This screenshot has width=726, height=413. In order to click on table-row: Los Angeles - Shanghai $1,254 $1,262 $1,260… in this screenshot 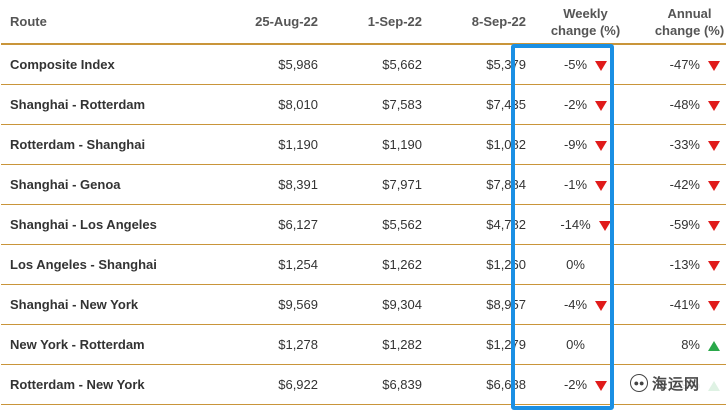, I will do `click(363, 264)`.